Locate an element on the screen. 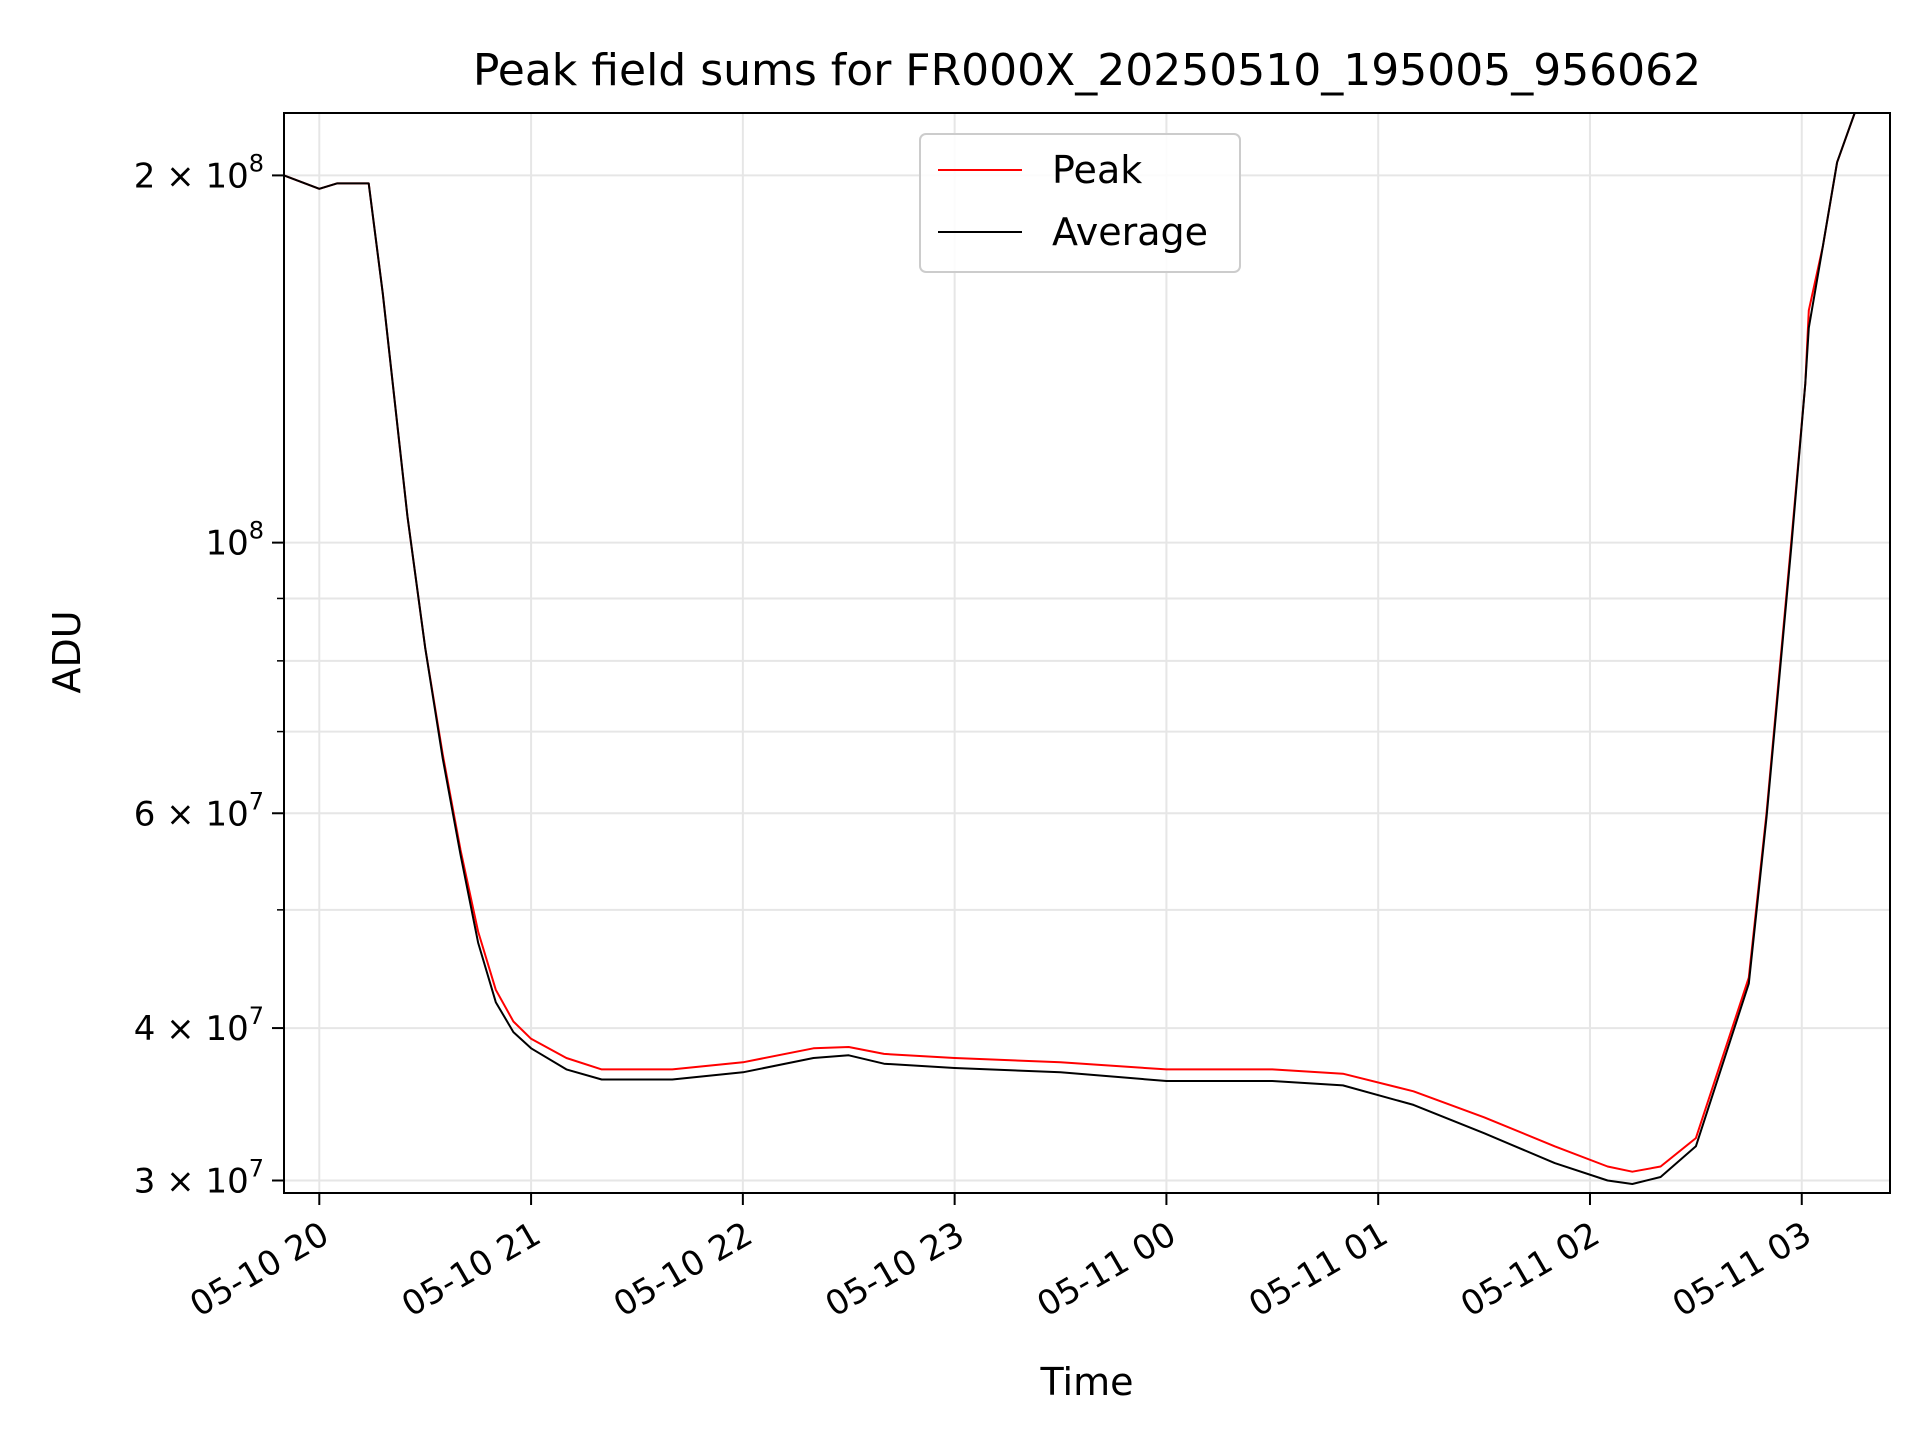 This screenshot has width=1920, height=1440. x-tick-label: 05-10 23 is located at coordinates (895, 1269).